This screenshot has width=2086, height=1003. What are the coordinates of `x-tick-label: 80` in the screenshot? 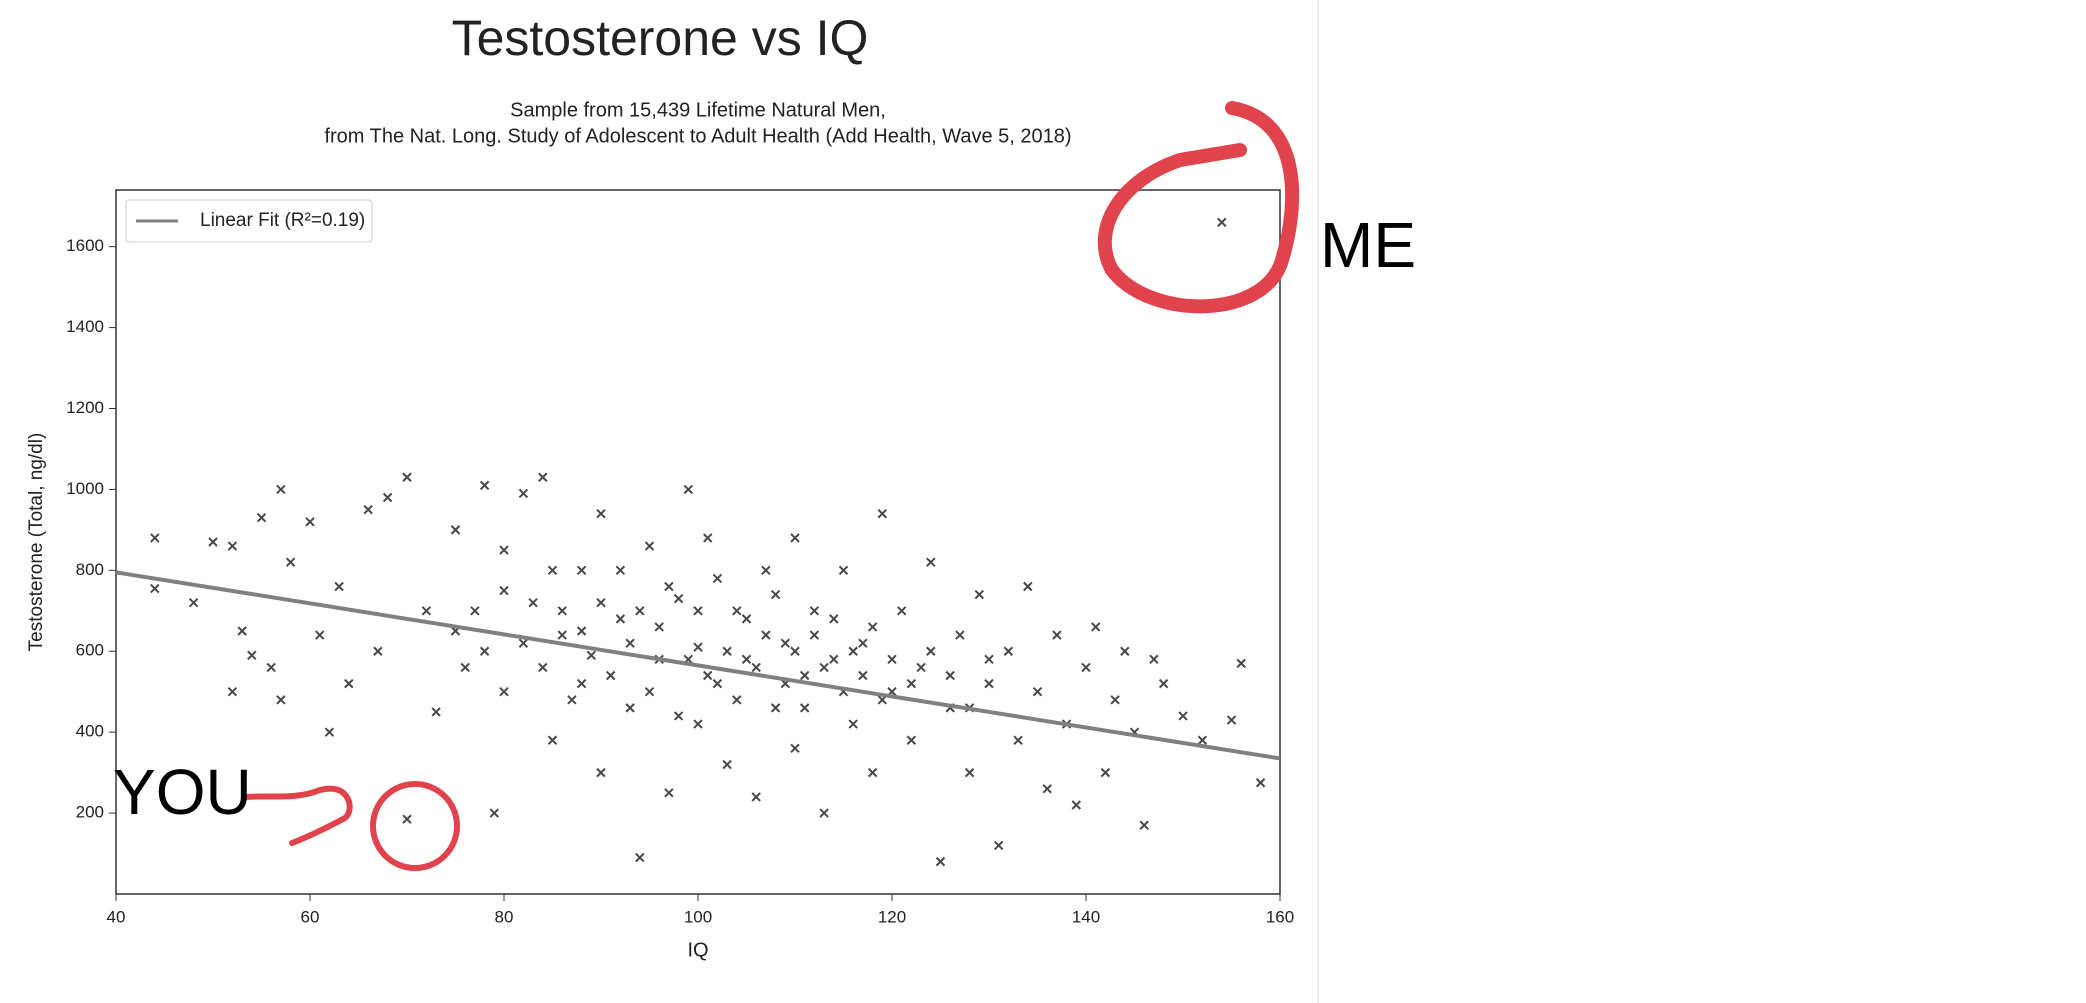 It's located at (504, 916).